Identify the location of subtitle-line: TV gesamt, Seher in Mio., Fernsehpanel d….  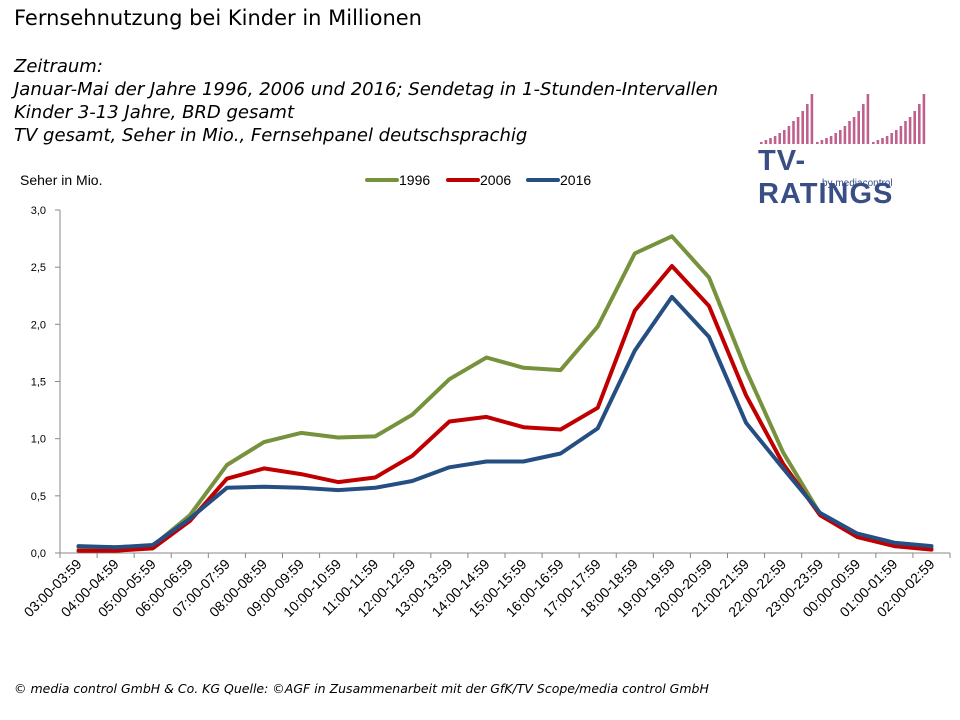
(271, 135).